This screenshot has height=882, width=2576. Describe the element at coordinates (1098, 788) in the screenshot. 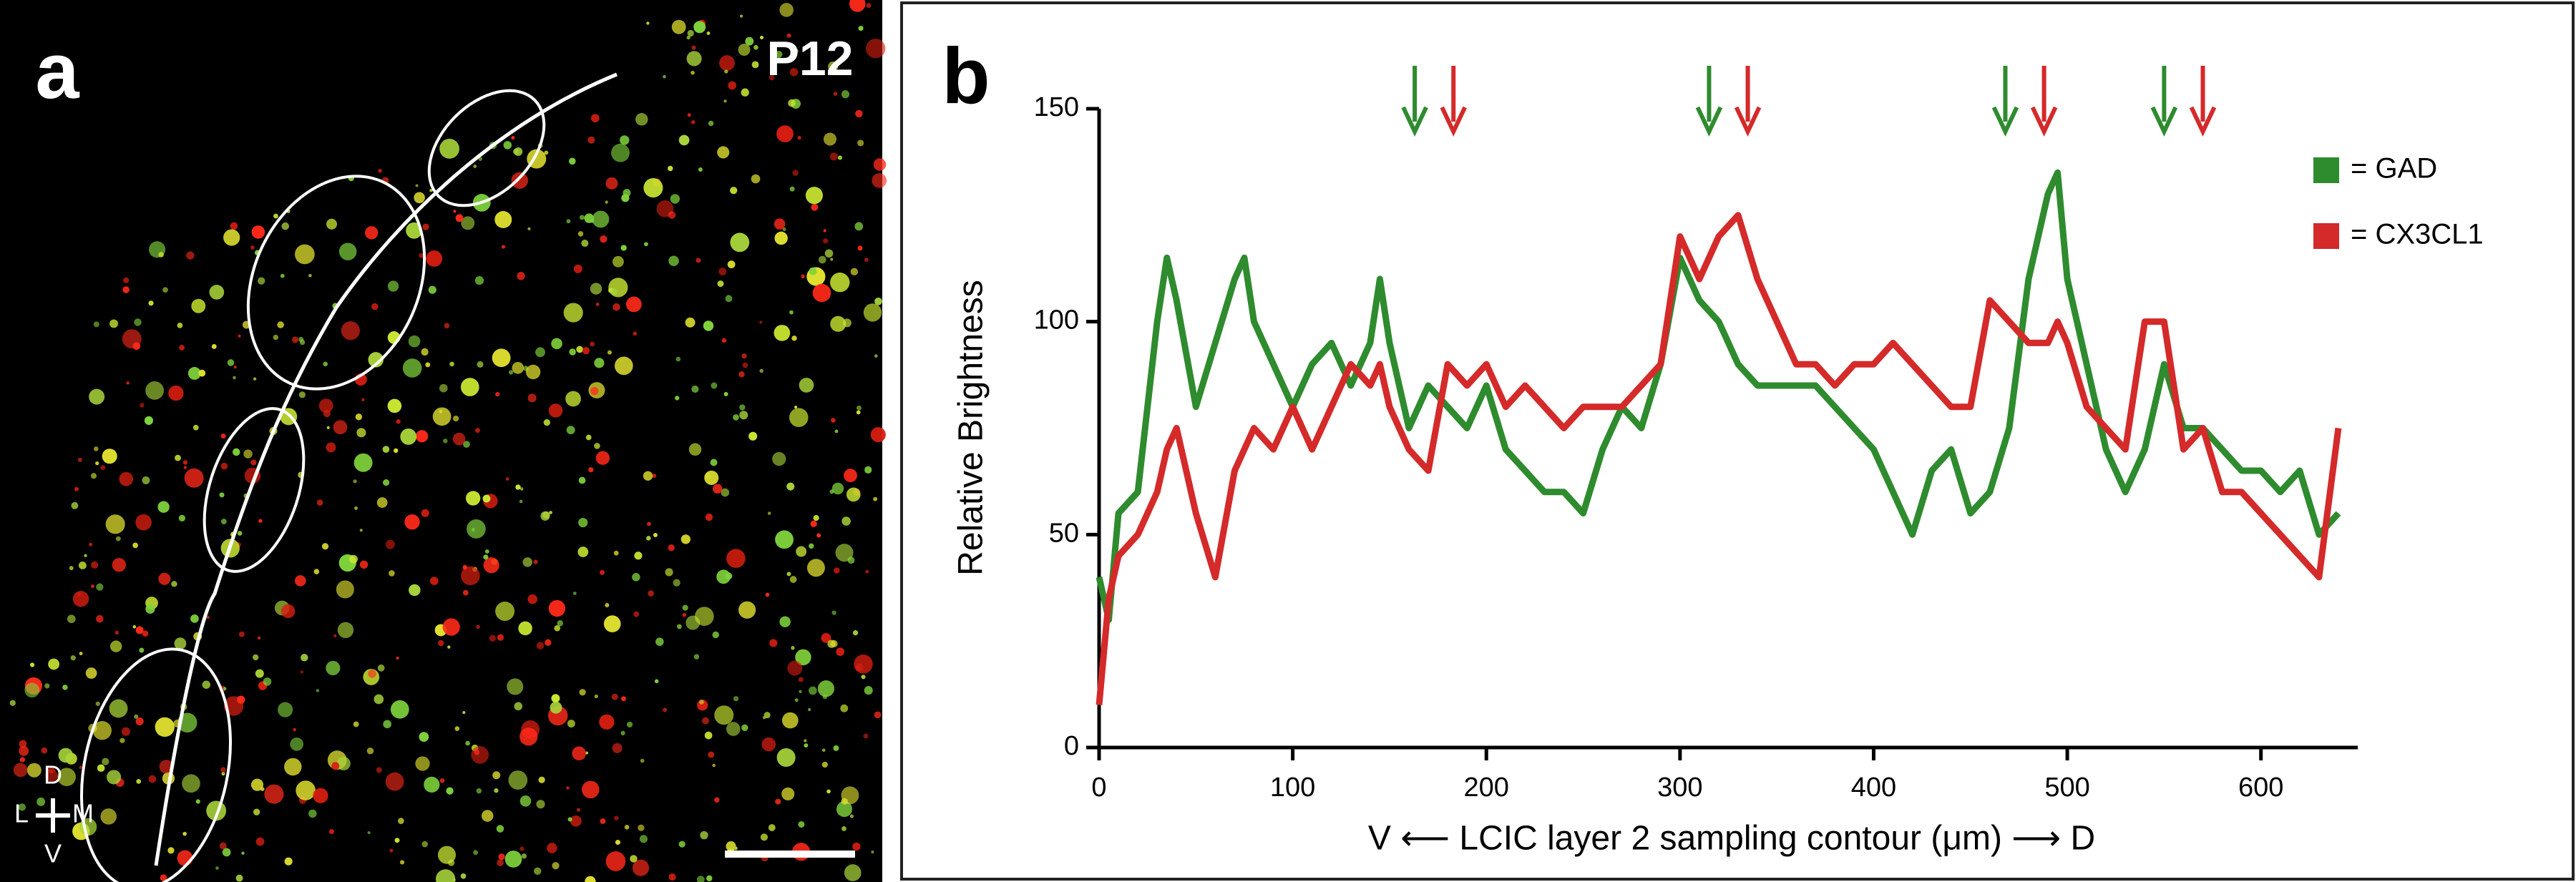

I see `x-tick-label: 0` at that location.